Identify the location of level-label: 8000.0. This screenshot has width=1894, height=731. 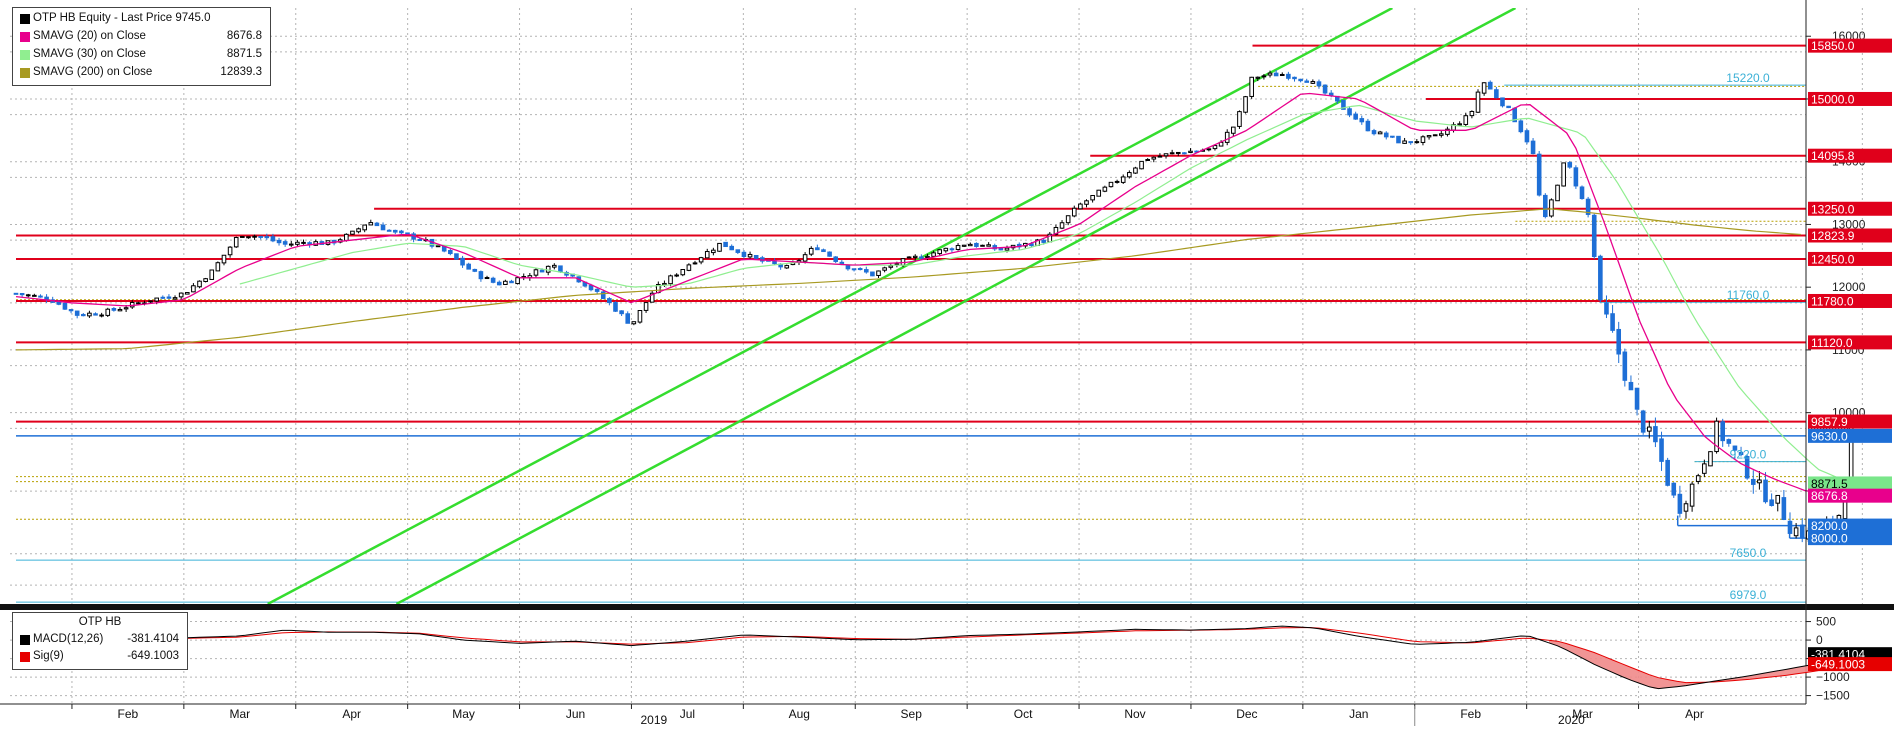
(1829, 539).